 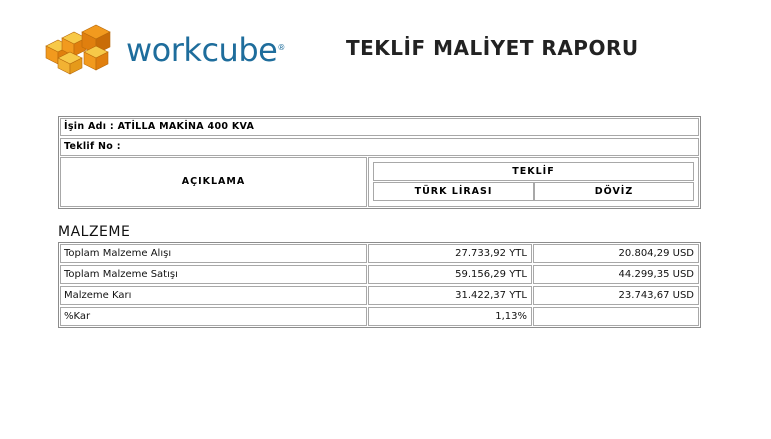 I want to click on currency-fx-header: DÖVİZ, so click(x=614, y=191).